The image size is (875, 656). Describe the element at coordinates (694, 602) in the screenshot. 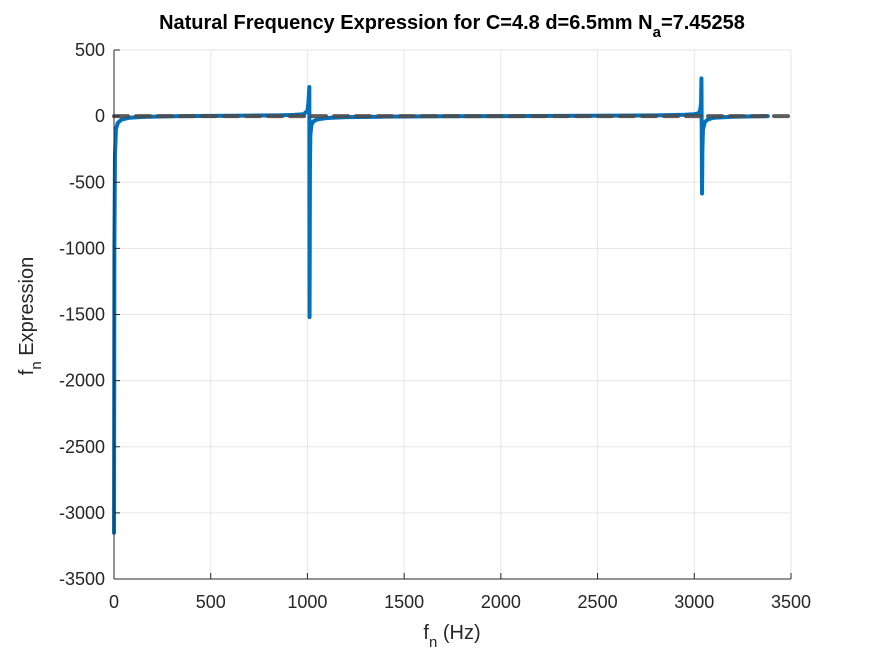

I see `x-tick-label: 3000` at that location.